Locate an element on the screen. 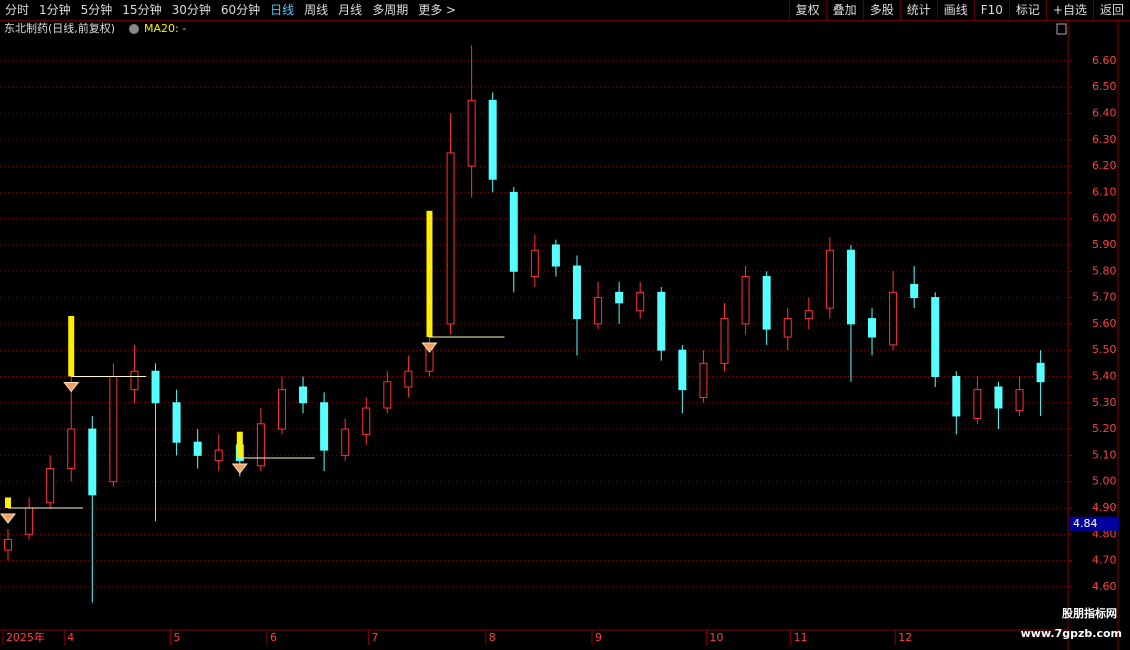  indicator-label: MA20: - is located at coordinates (165, 28).